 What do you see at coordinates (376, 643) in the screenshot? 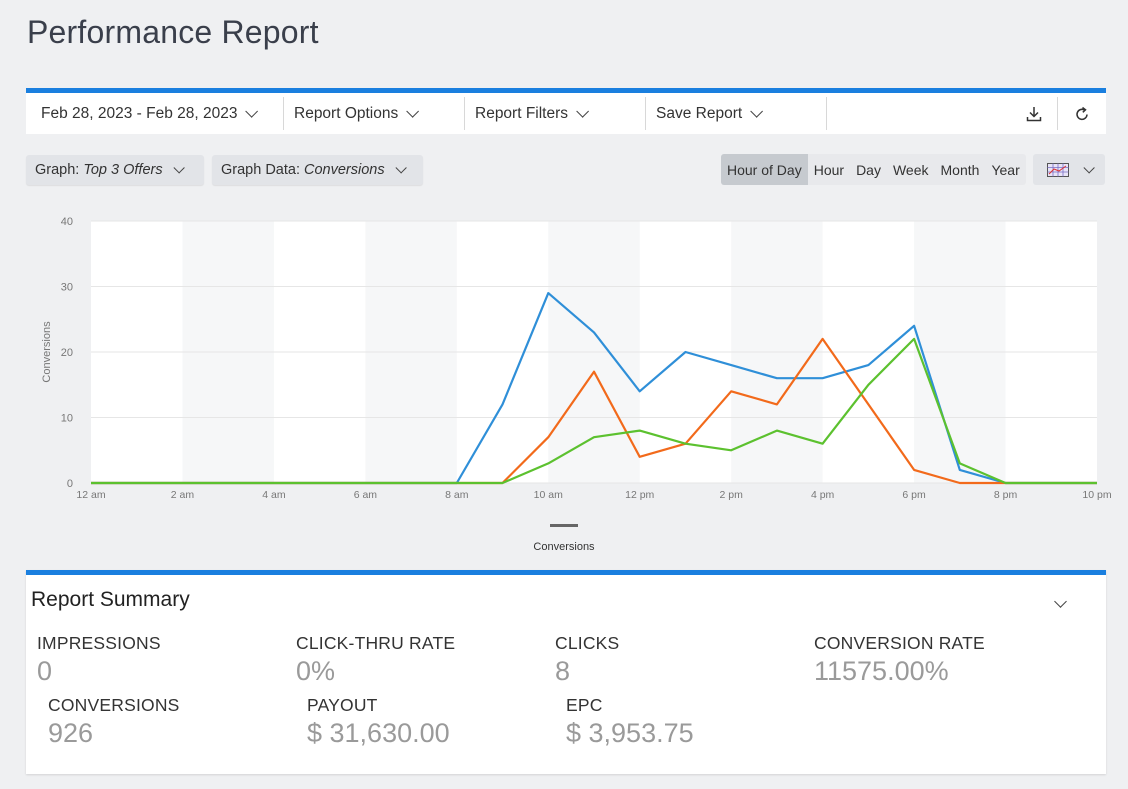
I see `metric-label: CLICK-THRU RATE` at bounding box center [376, 643].